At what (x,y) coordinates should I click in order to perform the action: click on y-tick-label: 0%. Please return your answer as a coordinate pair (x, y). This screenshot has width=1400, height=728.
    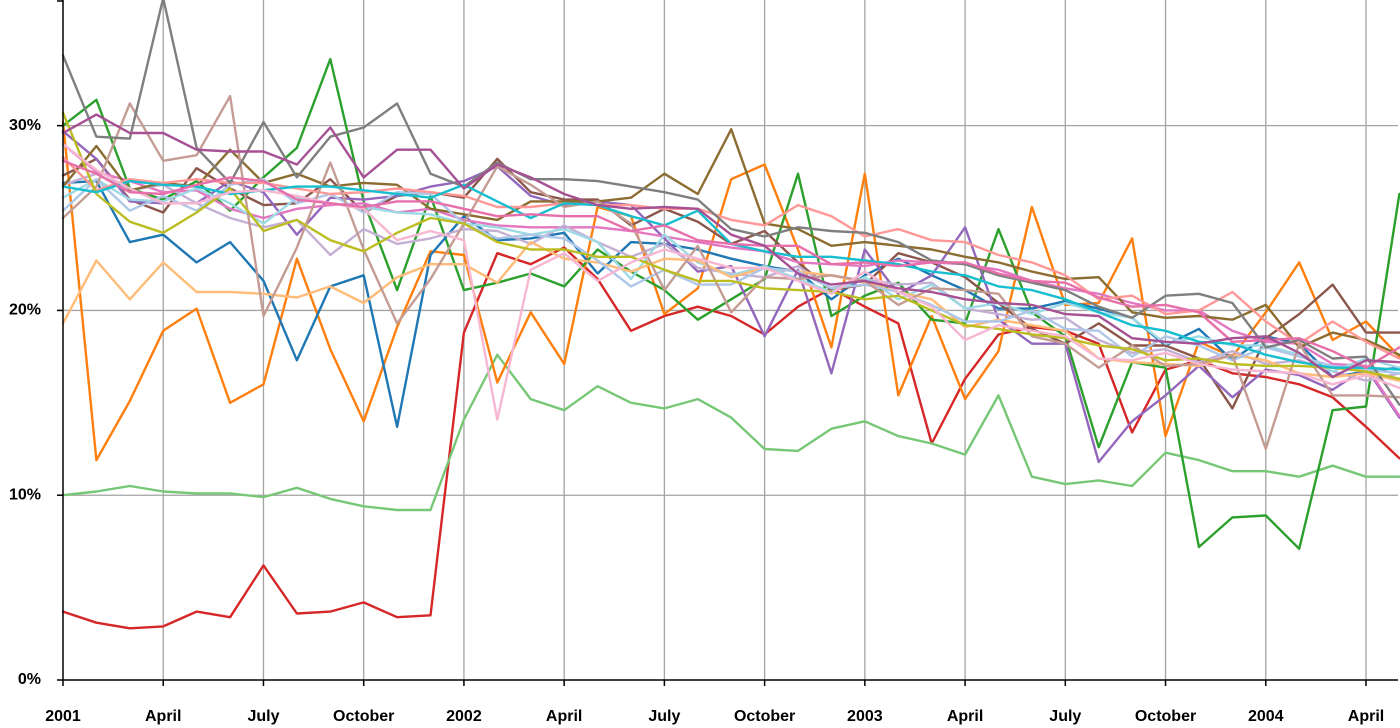
    Looking at the image, I should click on (29, 679).